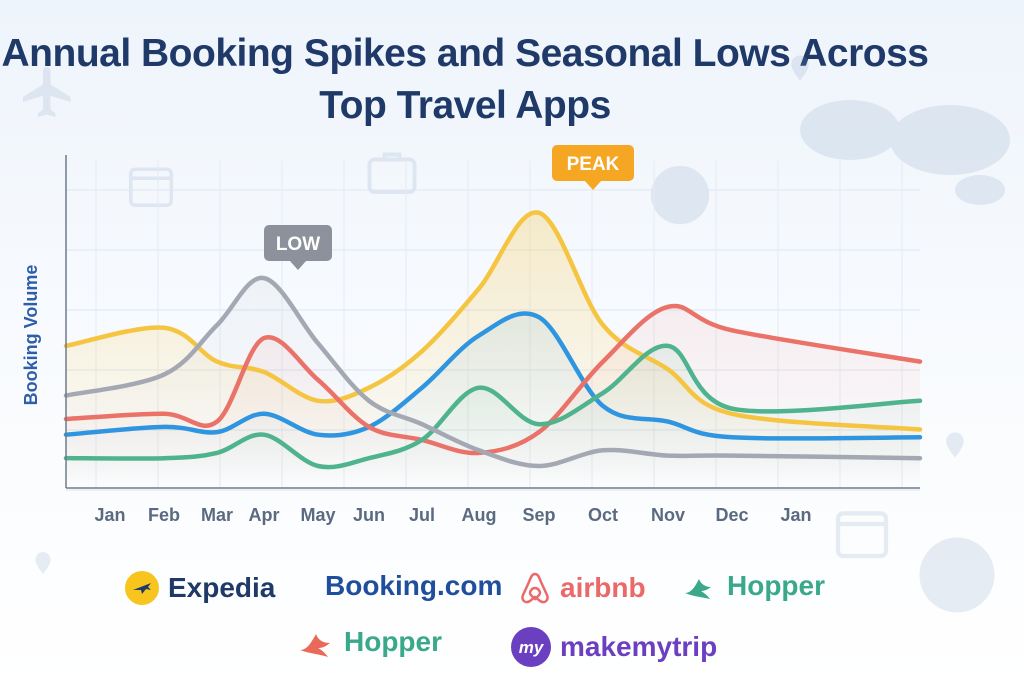 This screenshot has width=1024, height=683. Describe the element at coordinates (449, 207) in the screenshot. I see `chart-annotations: LOW PEAK` at that location.